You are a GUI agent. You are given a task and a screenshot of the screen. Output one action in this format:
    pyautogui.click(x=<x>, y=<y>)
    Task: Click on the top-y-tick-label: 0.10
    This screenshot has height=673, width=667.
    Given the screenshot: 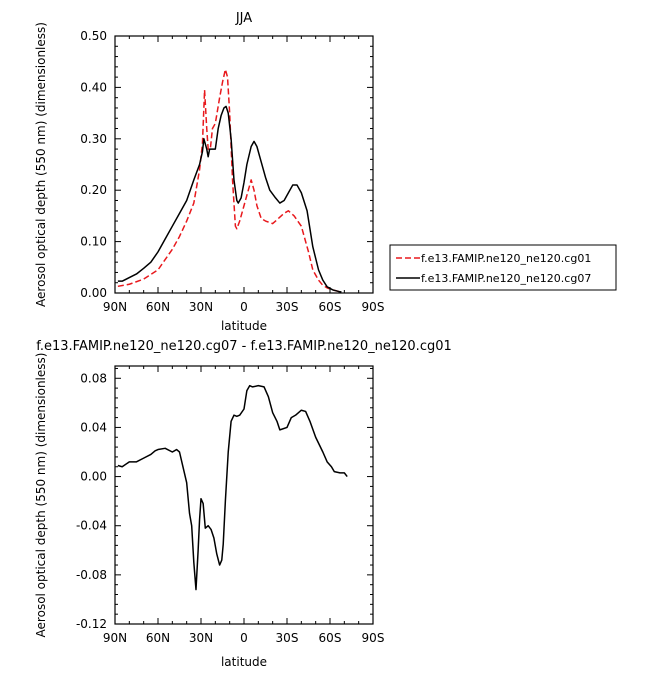 What is the action you would take?
    pyautogui.click(x=93, y=242)
    